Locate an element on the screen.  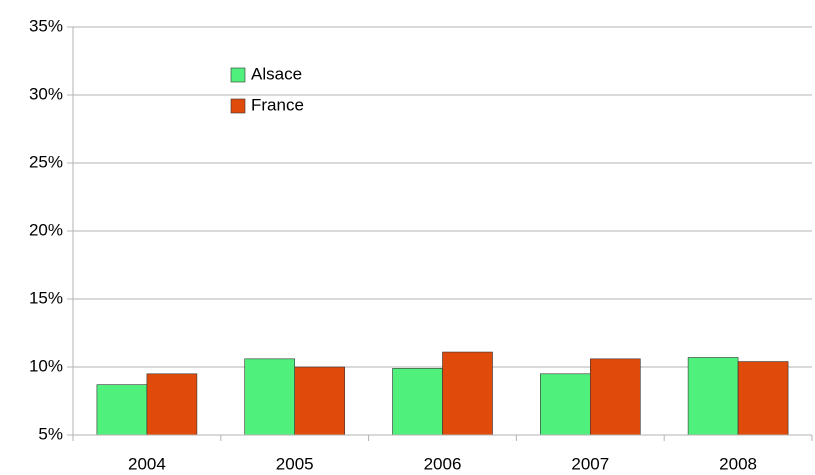
legend-label: Alsace is located at coordinates (276, 73).